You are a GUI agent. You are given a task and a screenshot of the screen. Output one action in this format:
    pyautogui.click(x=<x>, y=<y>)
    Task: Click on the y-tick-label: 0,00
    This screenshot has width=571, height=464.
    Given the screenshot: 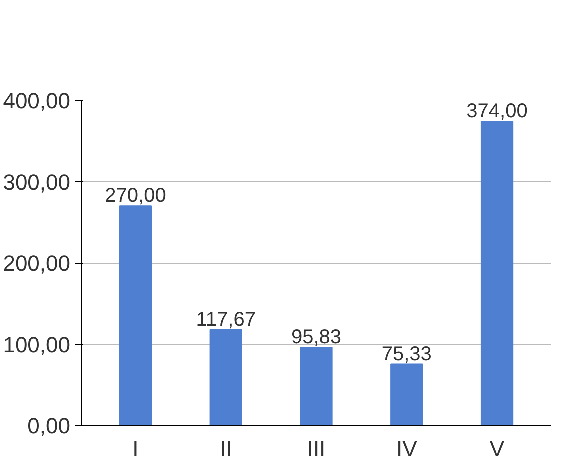 What is the action you would take?
    pyautogui.click(x=49, y=426)
    